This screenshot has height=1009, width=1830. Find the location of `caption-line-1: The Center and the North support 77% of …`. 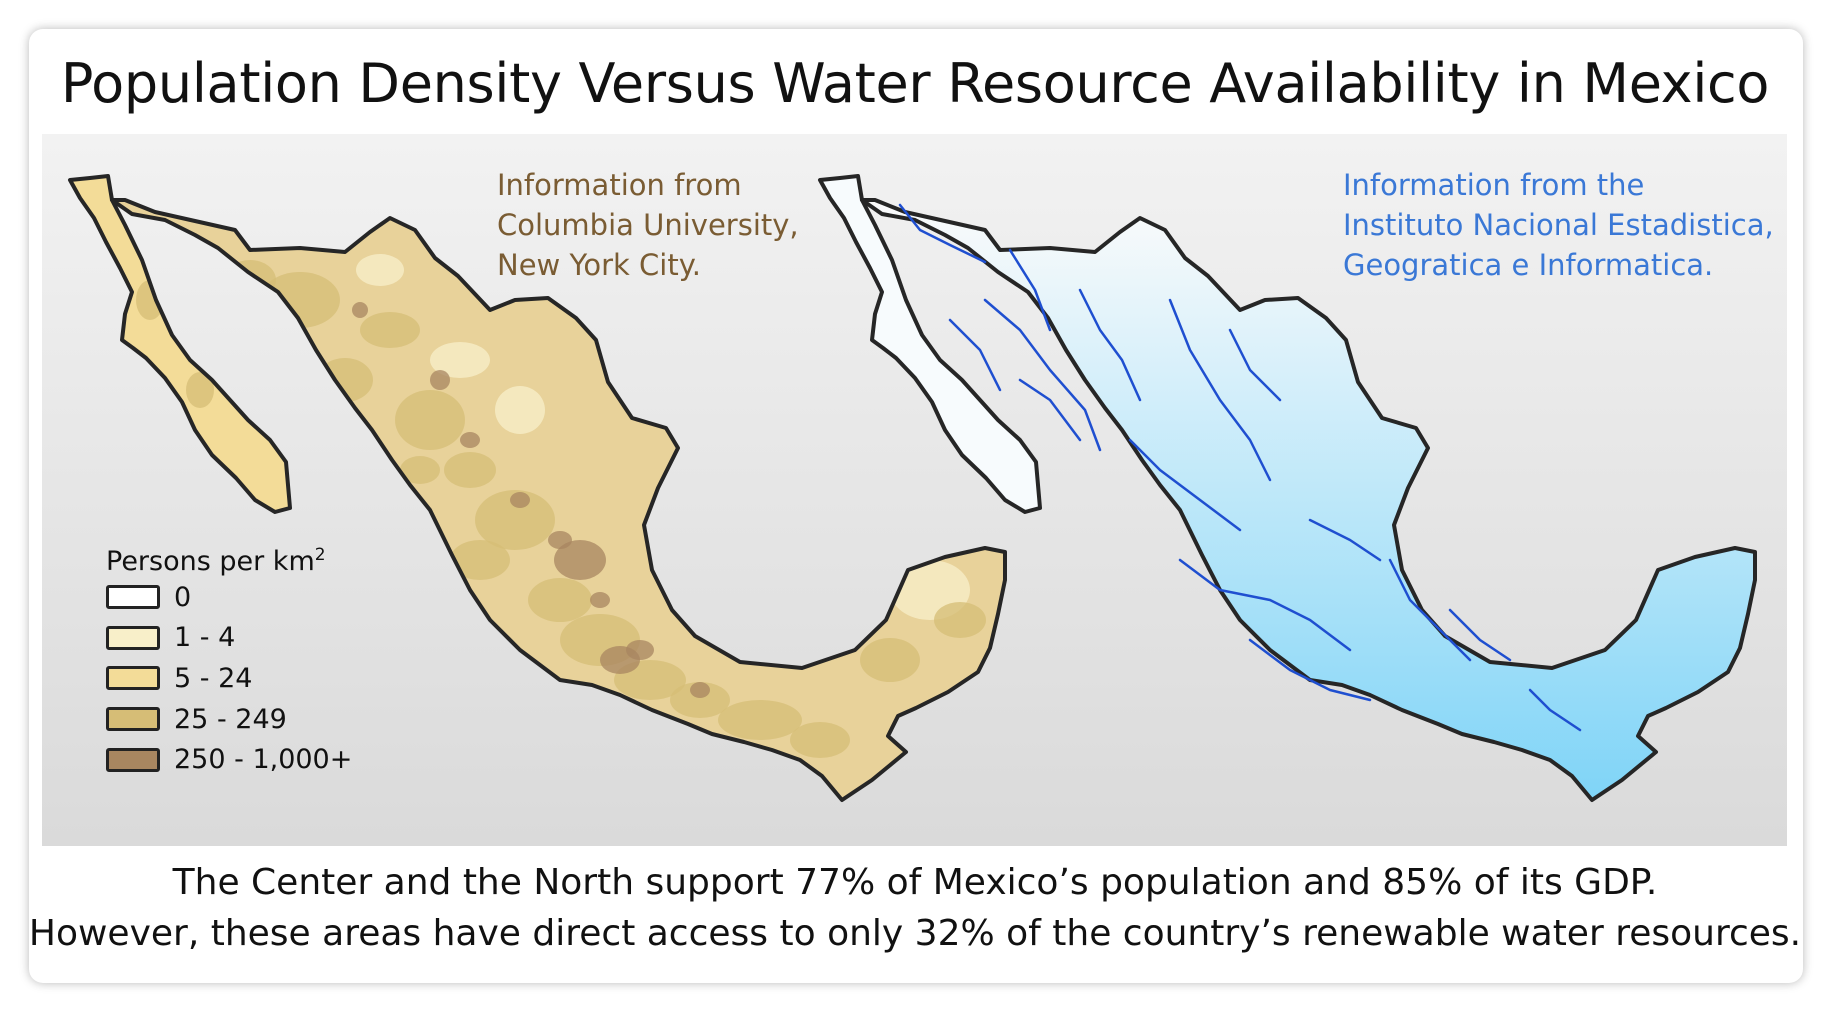

caption-line-1: The Center and the North support 77% of … is located at coordinates (915, 882).